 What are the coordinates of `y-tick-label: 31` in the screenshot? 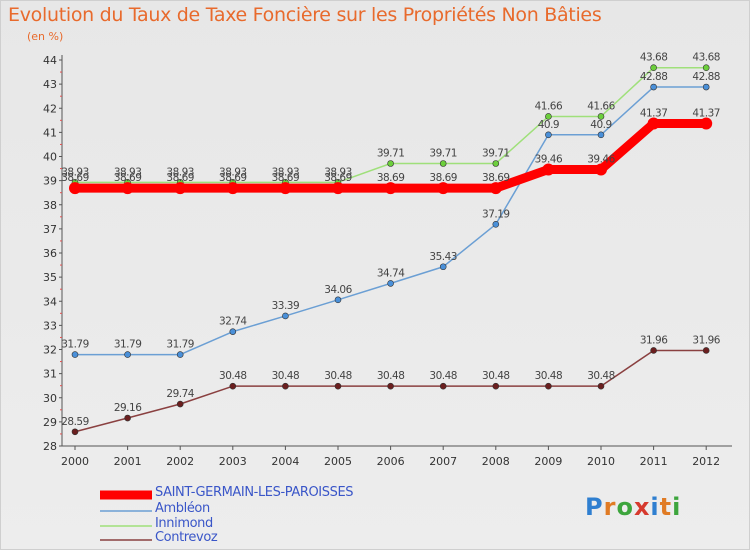 It's located at (50, 374).